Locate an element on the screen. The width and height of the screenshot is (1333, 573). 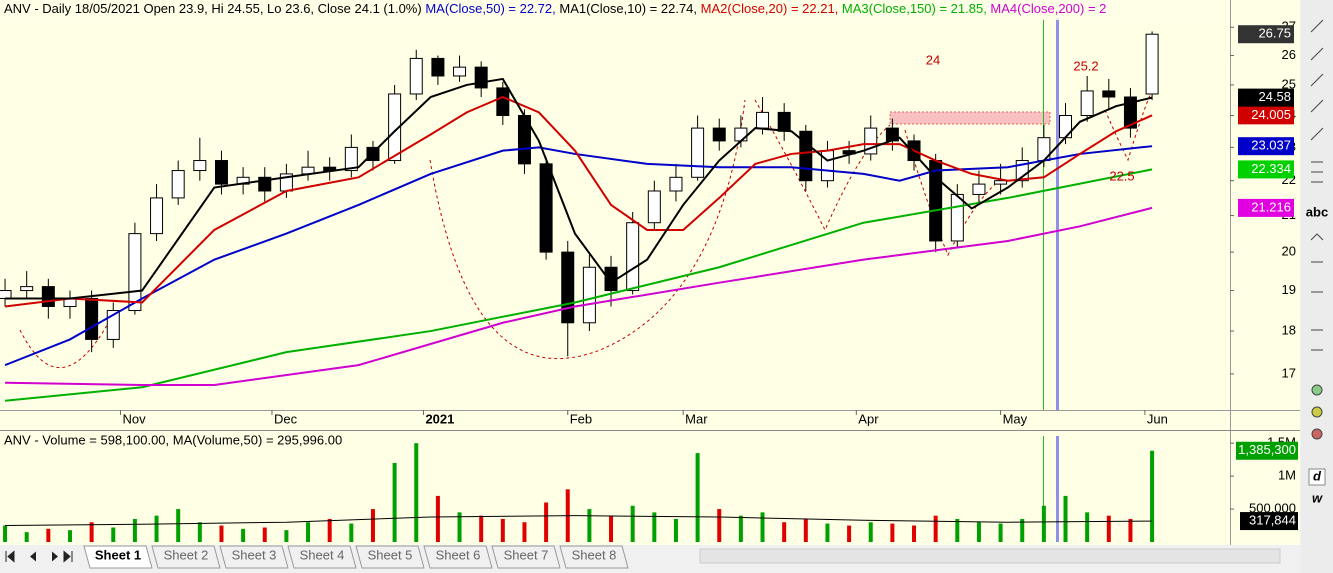
annotation: 24 is located at coordinates (933, 59).